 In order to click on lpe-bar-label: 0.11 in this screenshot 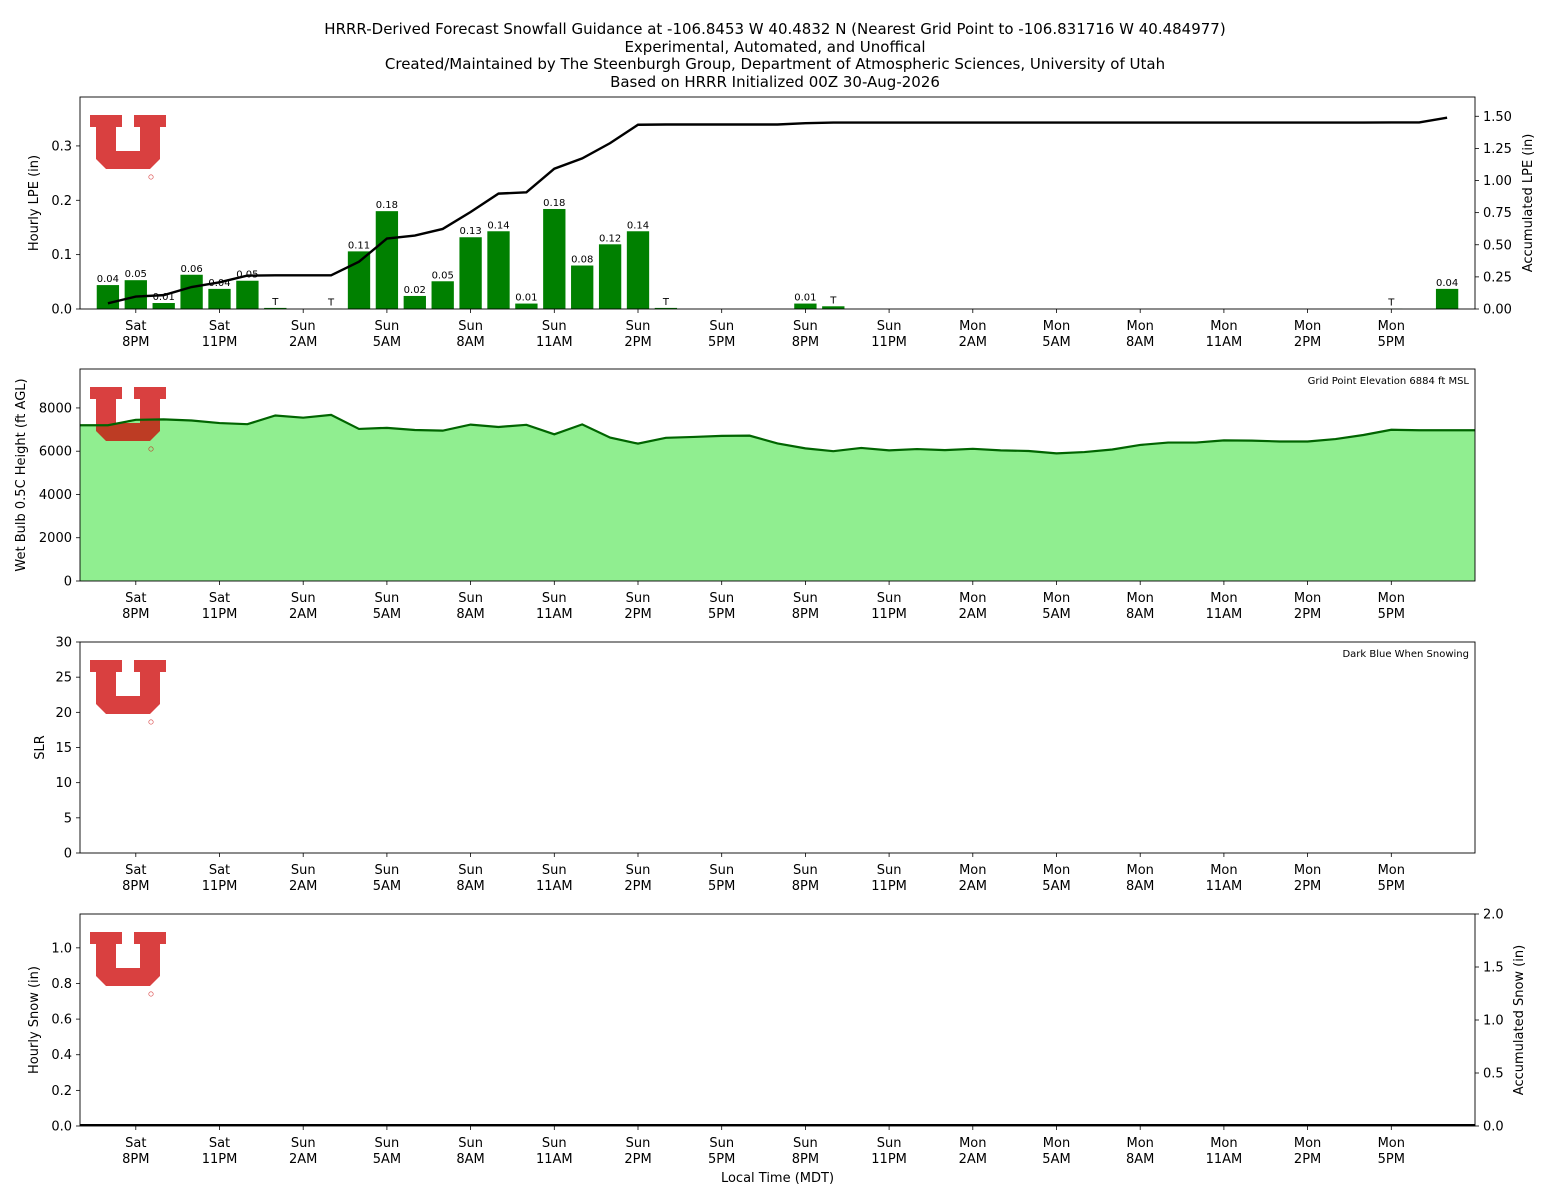, I will do `click(359, 245)`.